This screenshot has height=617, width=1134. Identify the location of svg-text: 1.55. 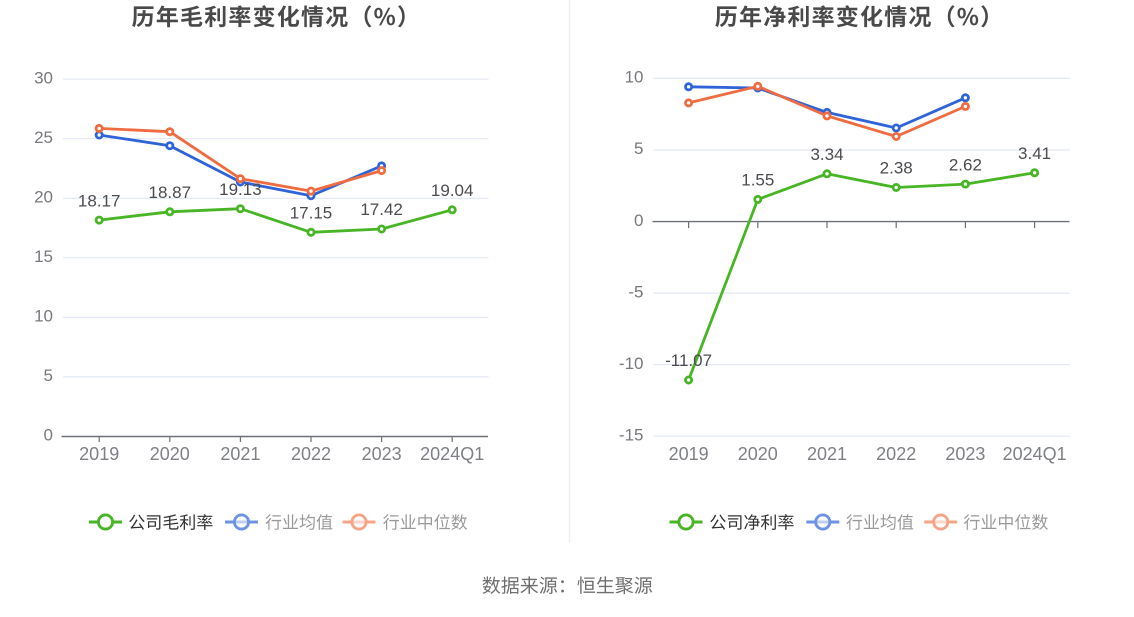
(757, 180).